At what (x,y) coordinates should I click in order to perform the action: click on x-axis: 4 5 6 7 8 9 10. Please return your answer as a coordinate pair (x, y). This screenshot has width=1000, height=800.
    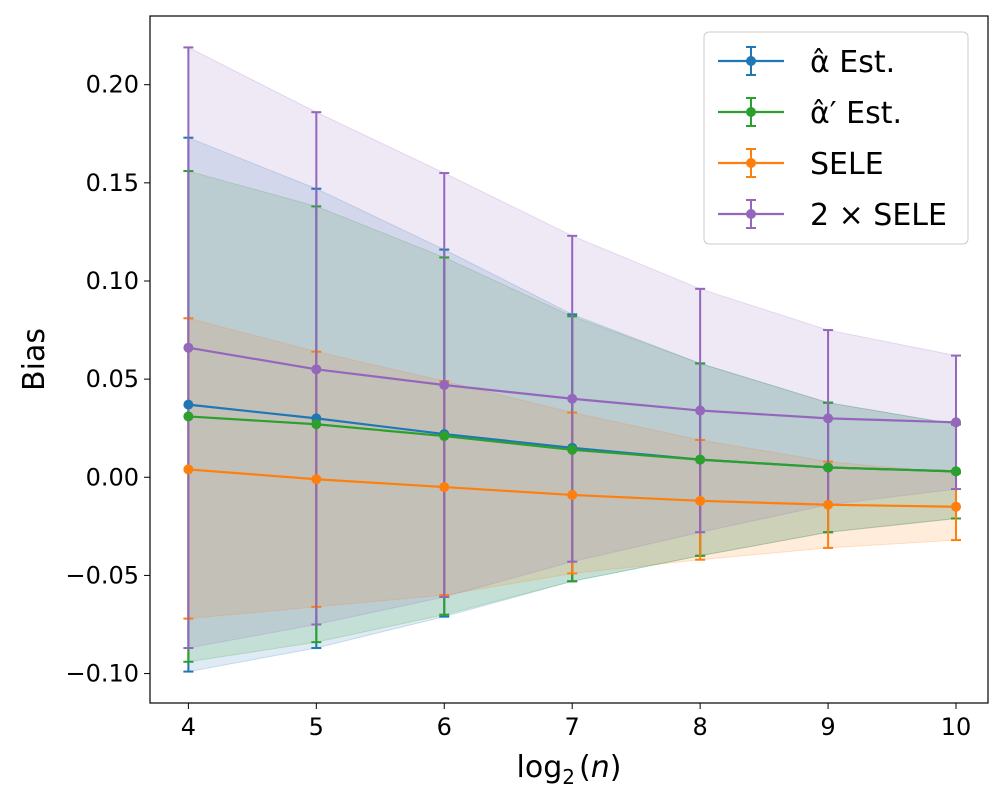
    Looking at the image, I should click on (576, 722).